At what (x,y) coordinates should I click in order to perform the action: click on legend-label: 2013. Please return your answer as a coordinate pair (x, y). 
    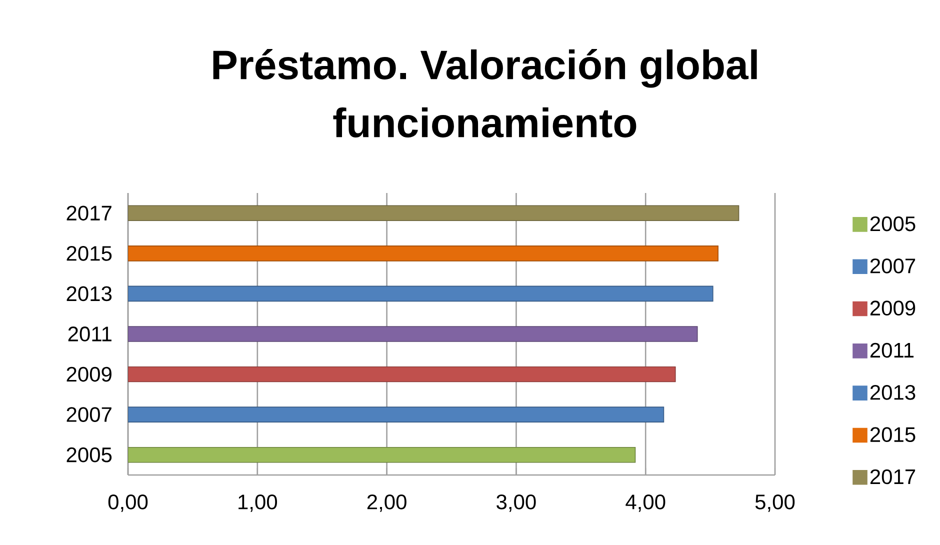
    Looking at the image, I should click on (893, 392).